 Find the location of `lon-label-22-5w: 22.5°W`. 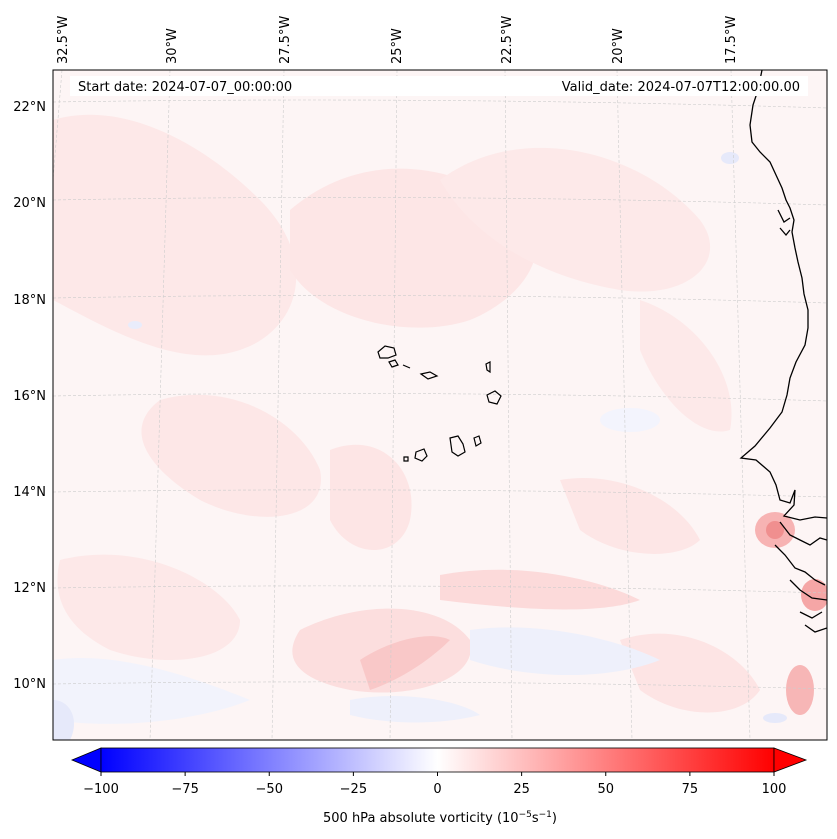

lon-label-22-5w: 22.5°W is located at coordinates (507, 40).